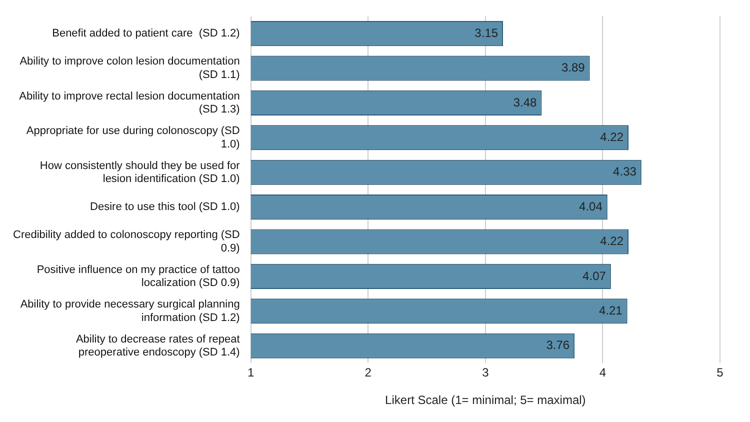  Describe the element at coordinates (610, 310) in the screenshot. I see `data-label: 4.21` at that location.